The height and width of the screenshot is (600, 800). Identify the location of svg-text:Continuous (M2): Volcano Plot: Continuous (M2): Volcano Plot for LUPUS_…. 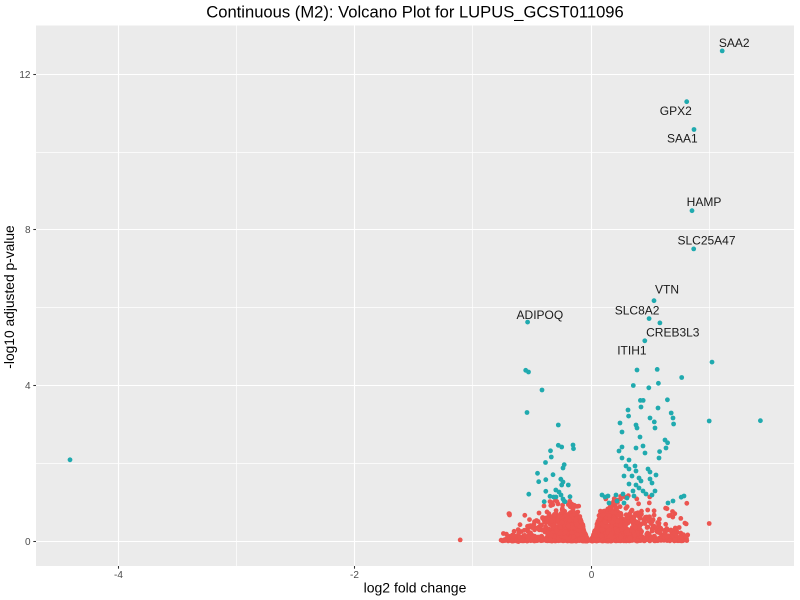
(415, 12).